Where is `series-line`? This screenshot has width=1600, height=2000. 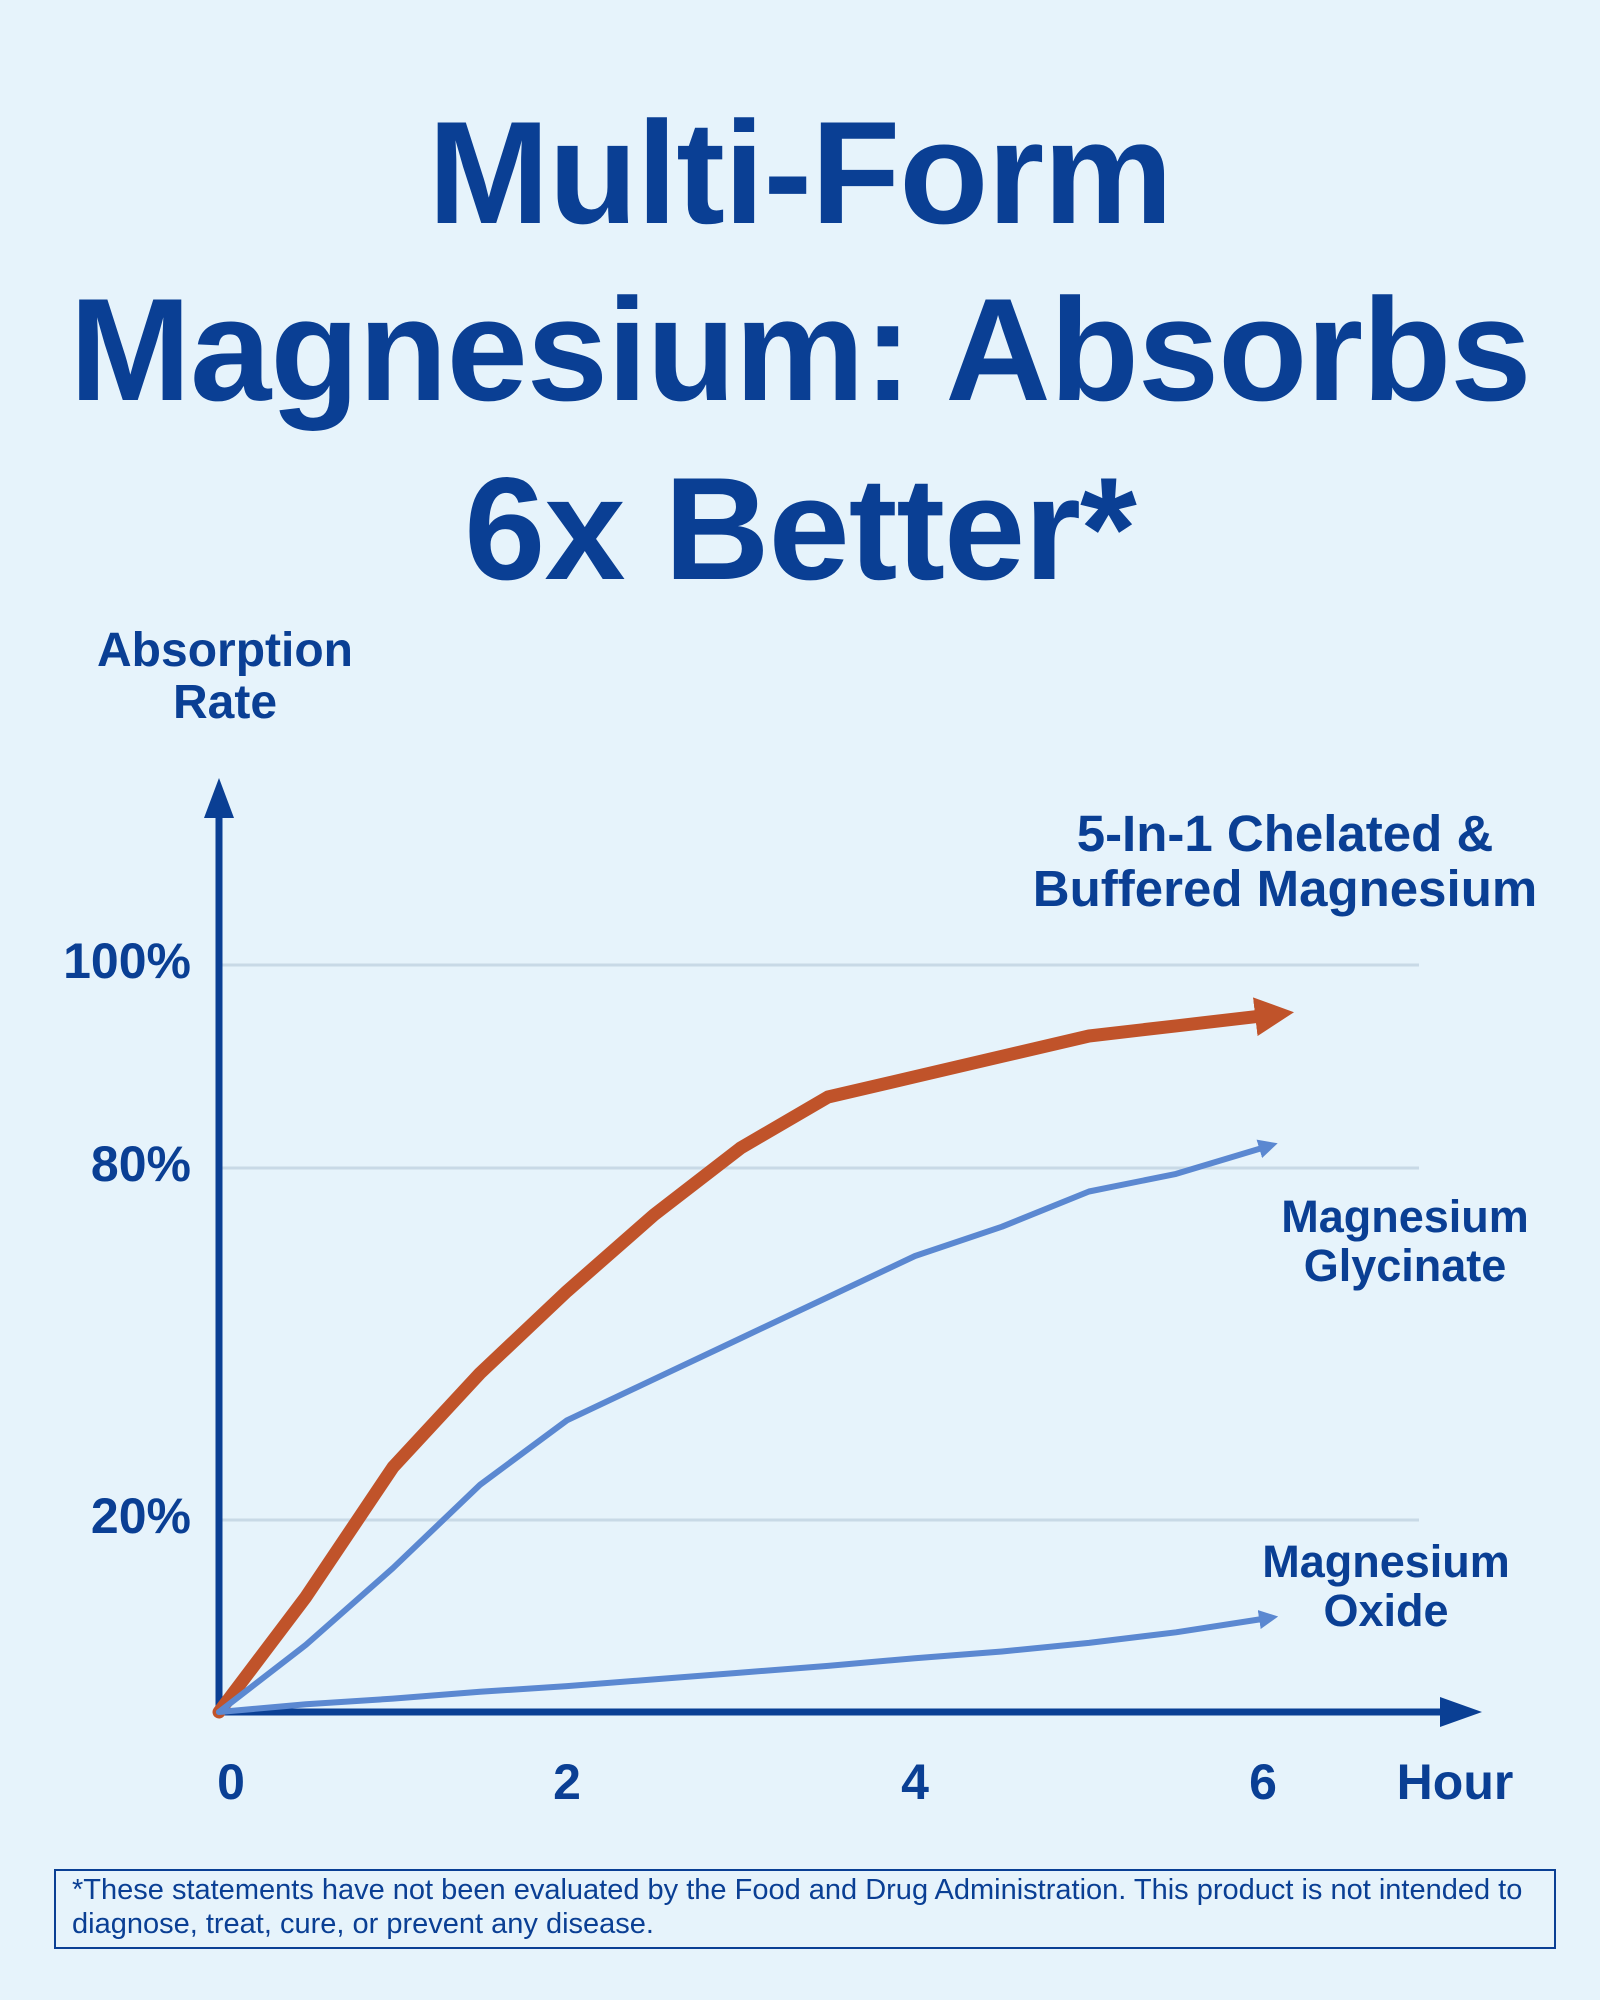 series-line is located at coordinates (747, 1662).